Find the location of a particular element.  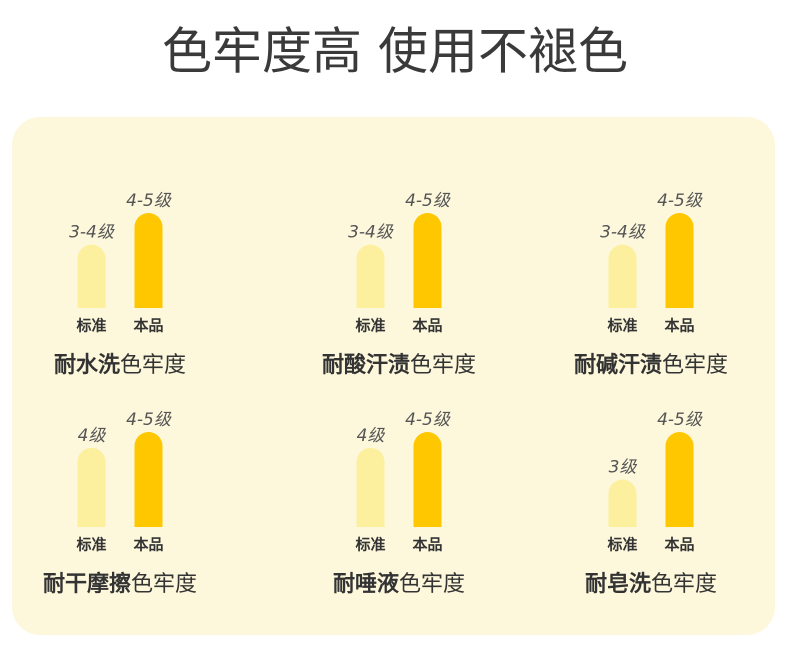

page-title: 色牢度高 使用不褪色 is located at coordinates (395, 52).